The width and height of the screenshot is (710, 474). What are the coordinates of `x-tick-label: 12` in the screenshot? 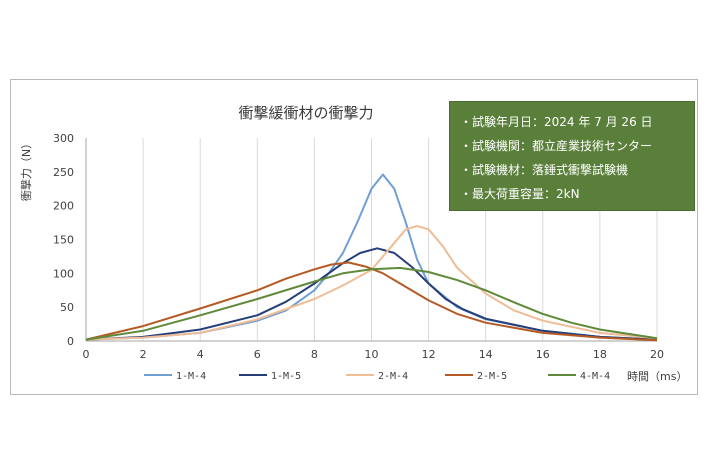 It's located at (429, 354).